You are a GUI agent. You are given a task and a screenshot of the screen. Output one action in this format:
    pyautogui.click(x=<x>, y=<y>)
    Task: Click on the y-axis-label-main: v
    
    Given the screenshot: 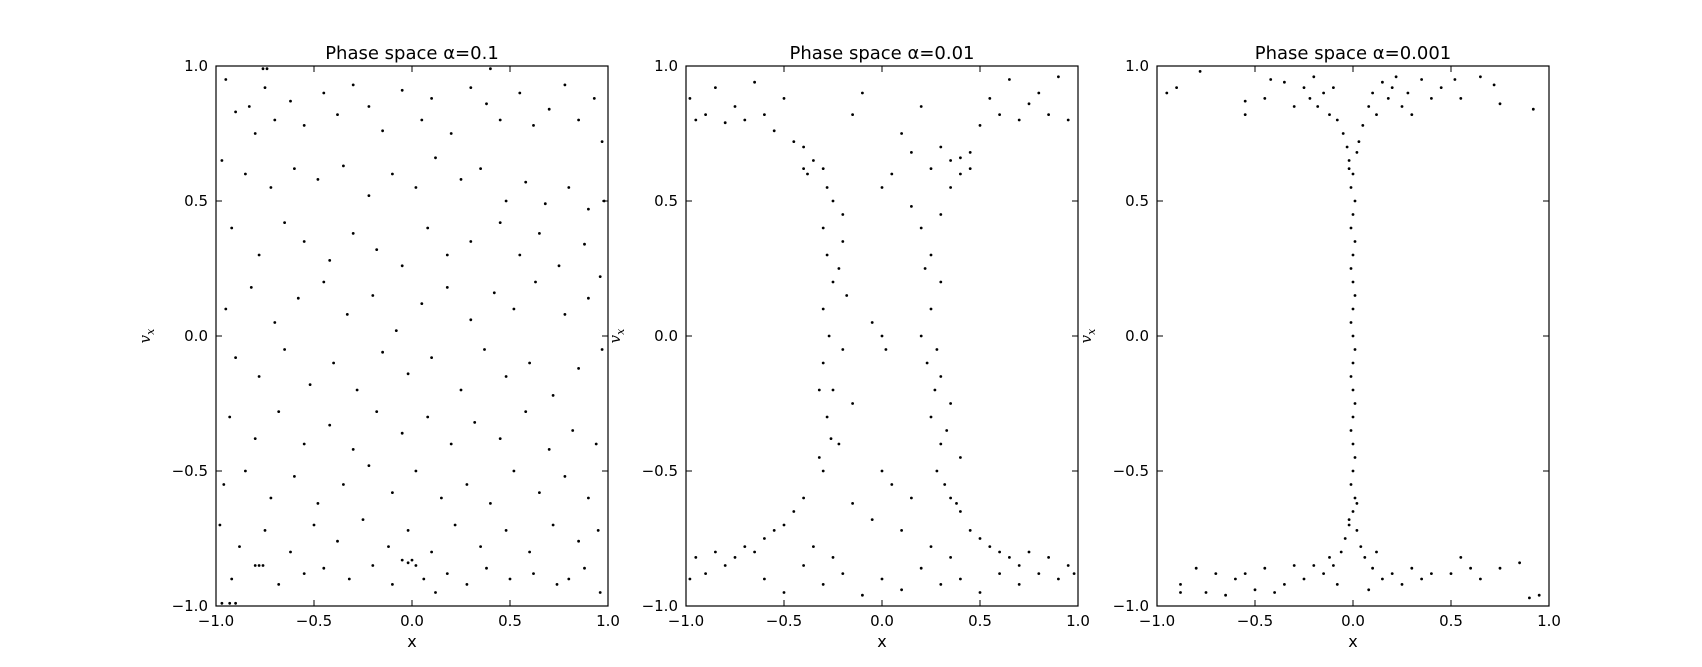 What is the action you would take?
    pyautogui.click(x=1086, y=338)
    